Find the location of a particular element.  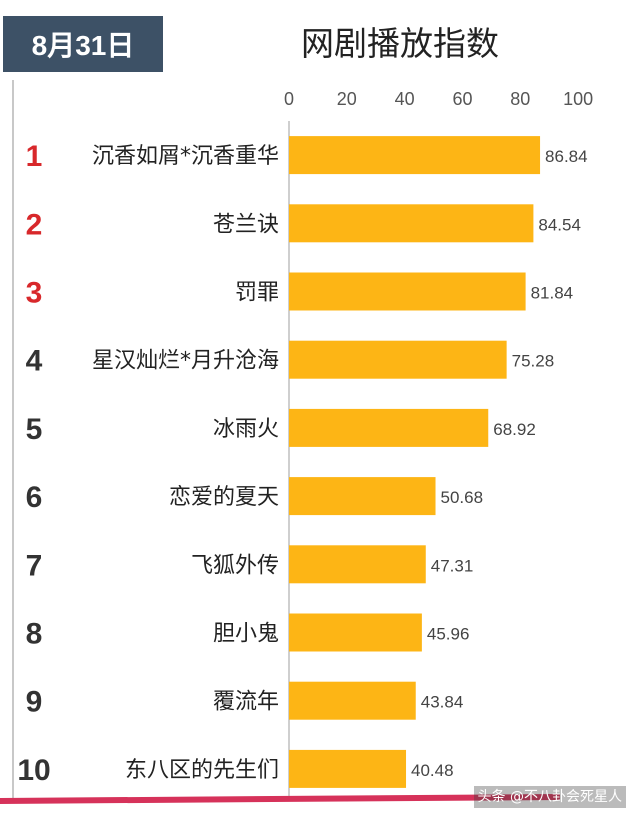

rank-number: 7 is located at coordinates (34, 565).